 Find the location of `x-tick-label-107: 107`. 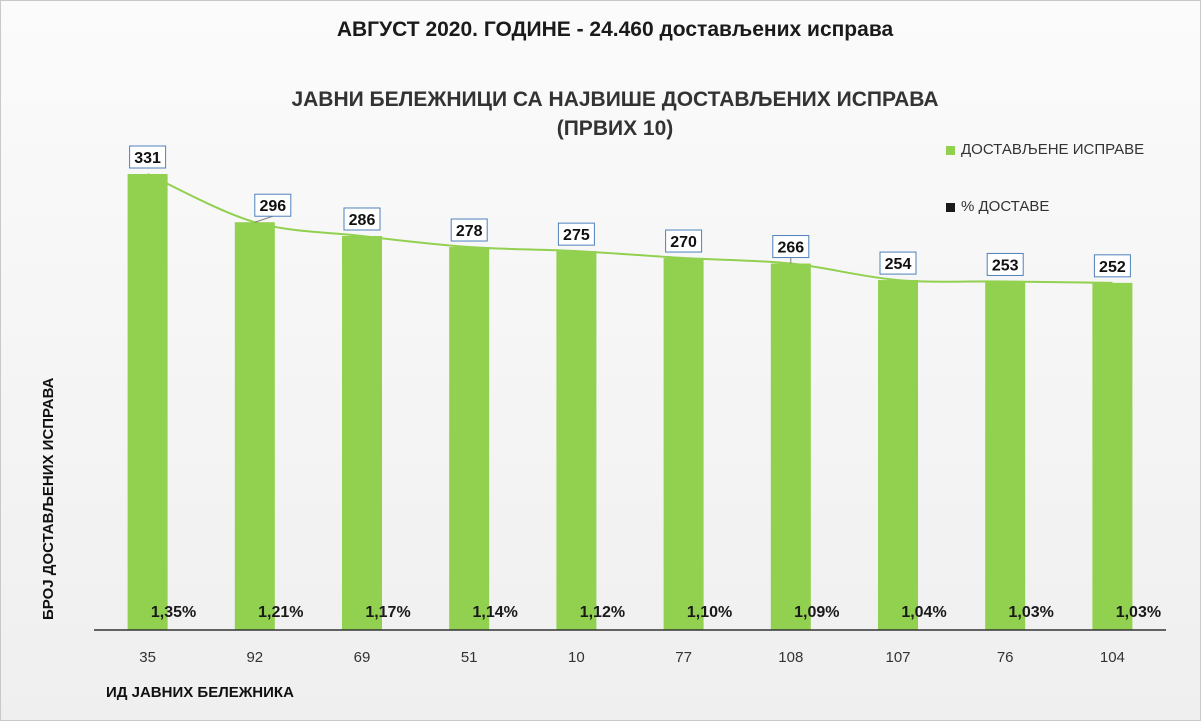

x-tick-label-107: 107 is located at coordinates (897, 657).